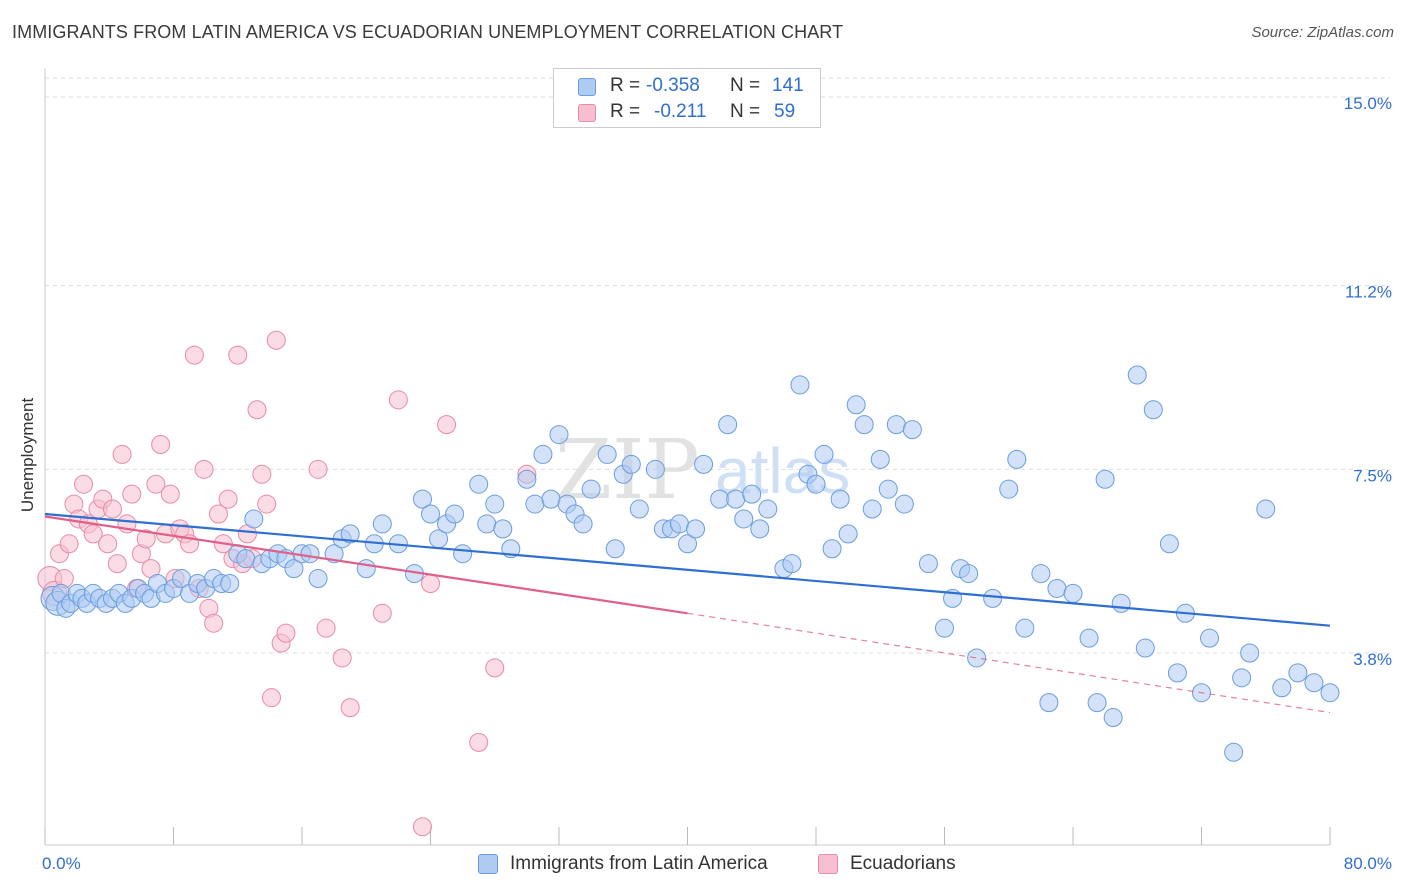  What do you see at coordinates (1368, 103) in the screenshot?
I see `y-tick-label: 15.0%` at bounding box center [1368, 103].